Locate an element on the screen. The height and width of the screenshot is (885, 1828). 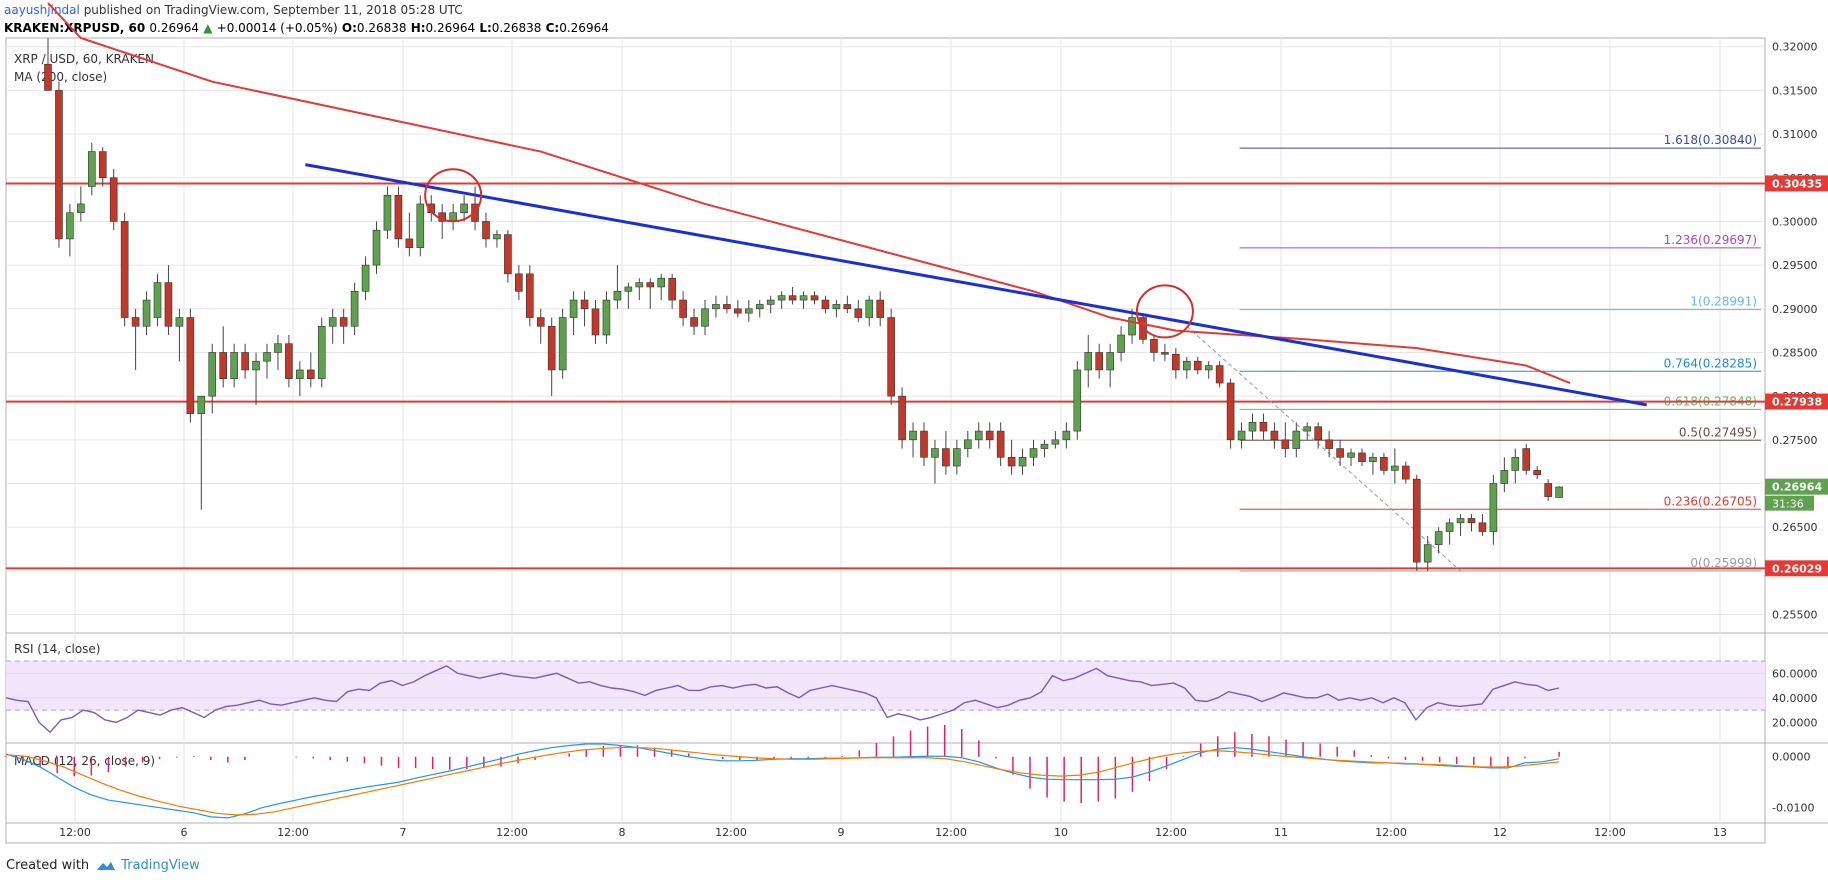
author-link: aayushjindal is located at coordinates (42, 10).